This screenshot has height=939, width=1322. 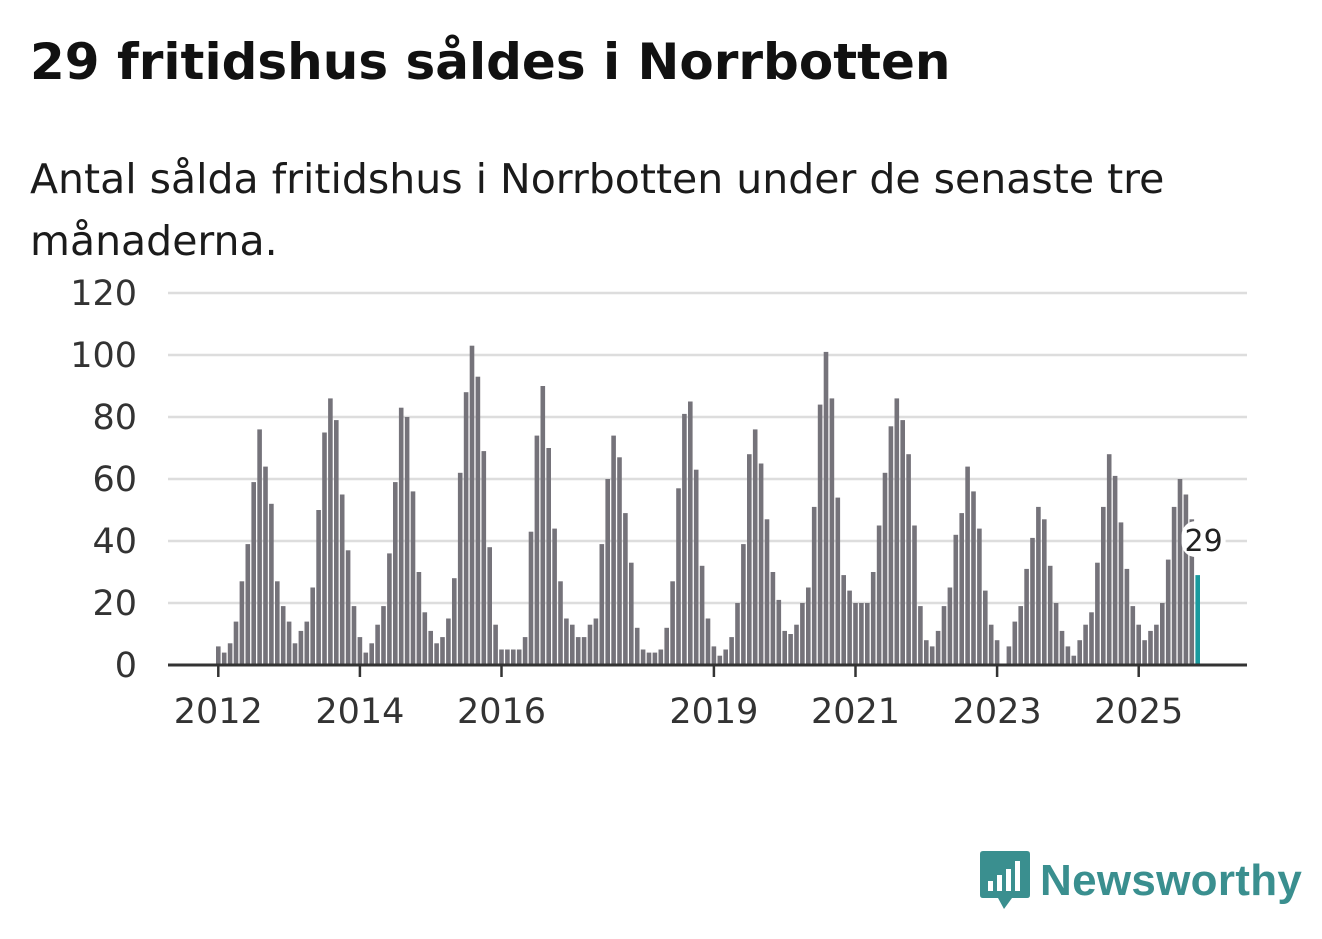 What do you see at coordinates (1197, 620) in the screenshot?
I see `bar-highlight` at bounding box center [1197, 620].